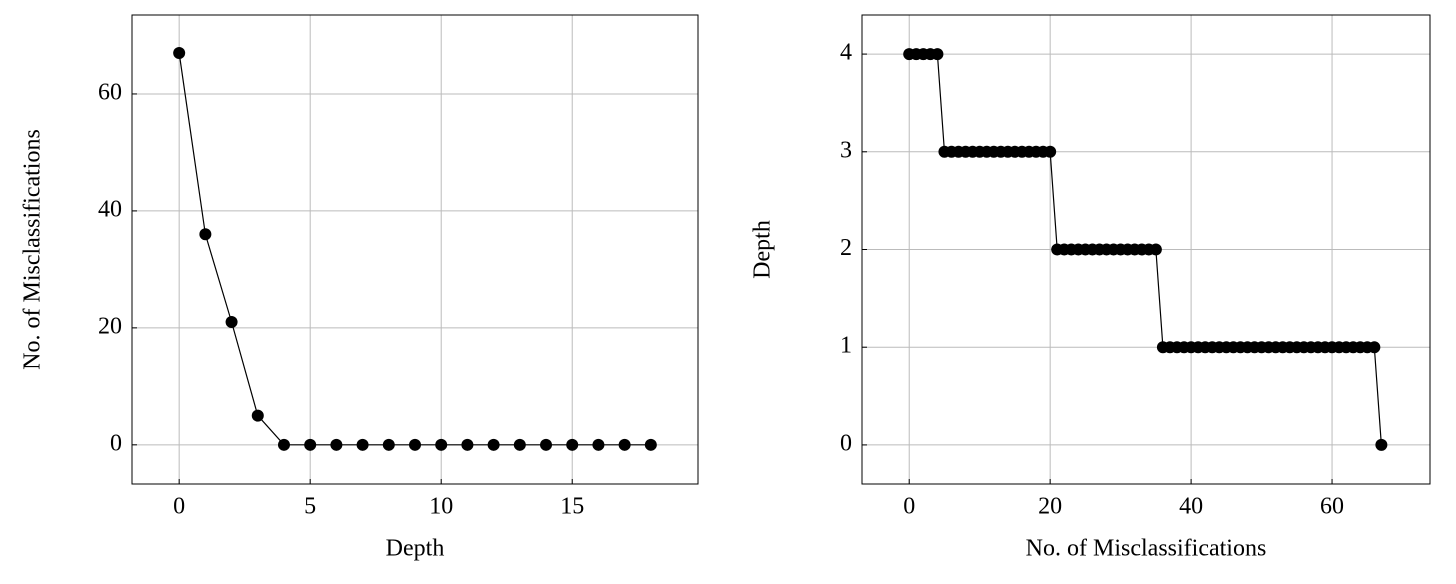 This screenshot has height=584, width=1456. What do you see at coordinates (441, 507) in the screenshot?
I see `x-tick-label: 10` at bounding box center [441, 507].